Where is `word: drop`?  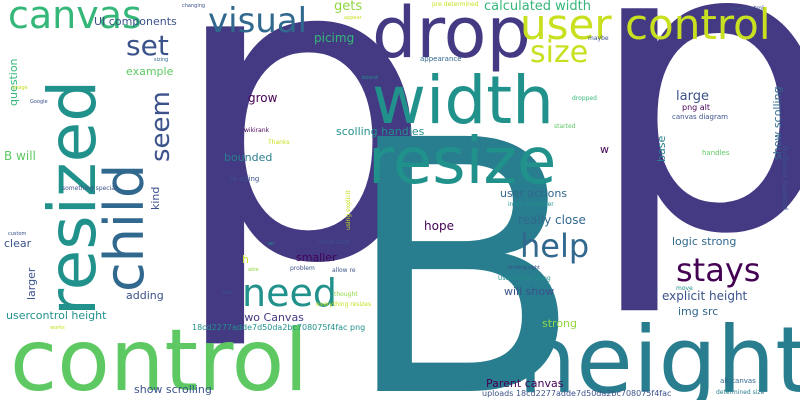
word: drop is located at coordinates (451, 37).